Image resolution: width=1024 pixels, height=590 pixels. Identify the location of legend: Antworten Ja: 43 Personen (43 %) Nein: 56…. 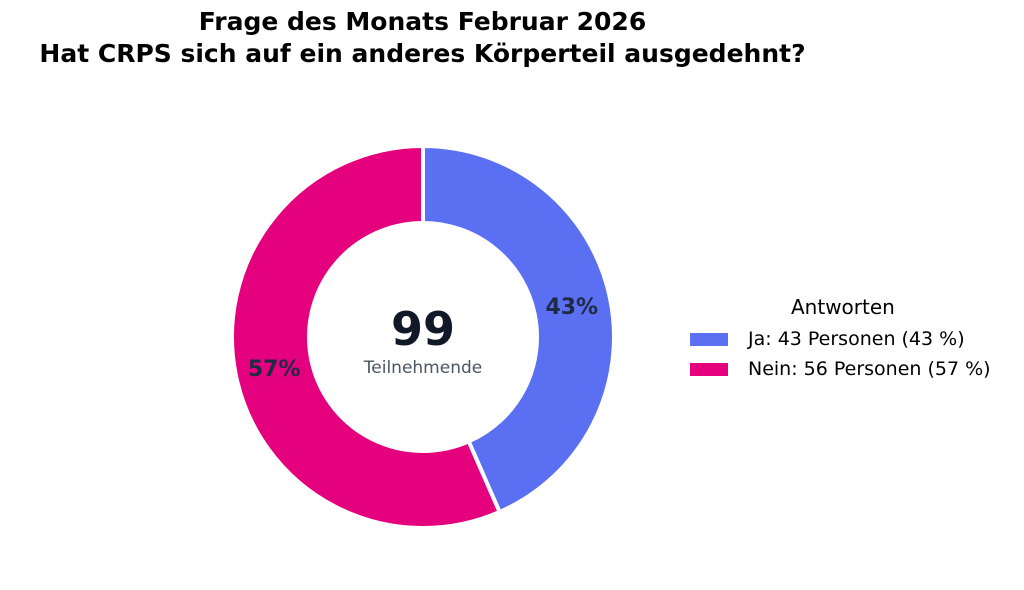
(855, 339).